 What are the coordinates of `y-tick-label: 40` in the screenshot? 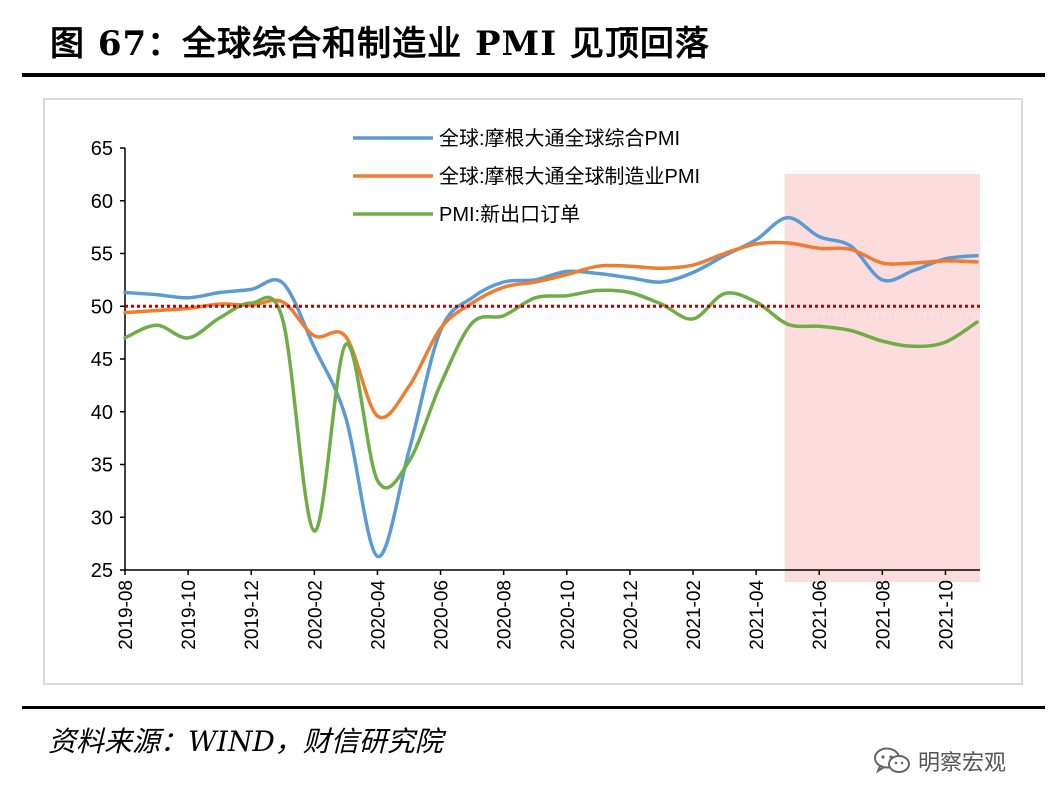 It's located at (102, 413).